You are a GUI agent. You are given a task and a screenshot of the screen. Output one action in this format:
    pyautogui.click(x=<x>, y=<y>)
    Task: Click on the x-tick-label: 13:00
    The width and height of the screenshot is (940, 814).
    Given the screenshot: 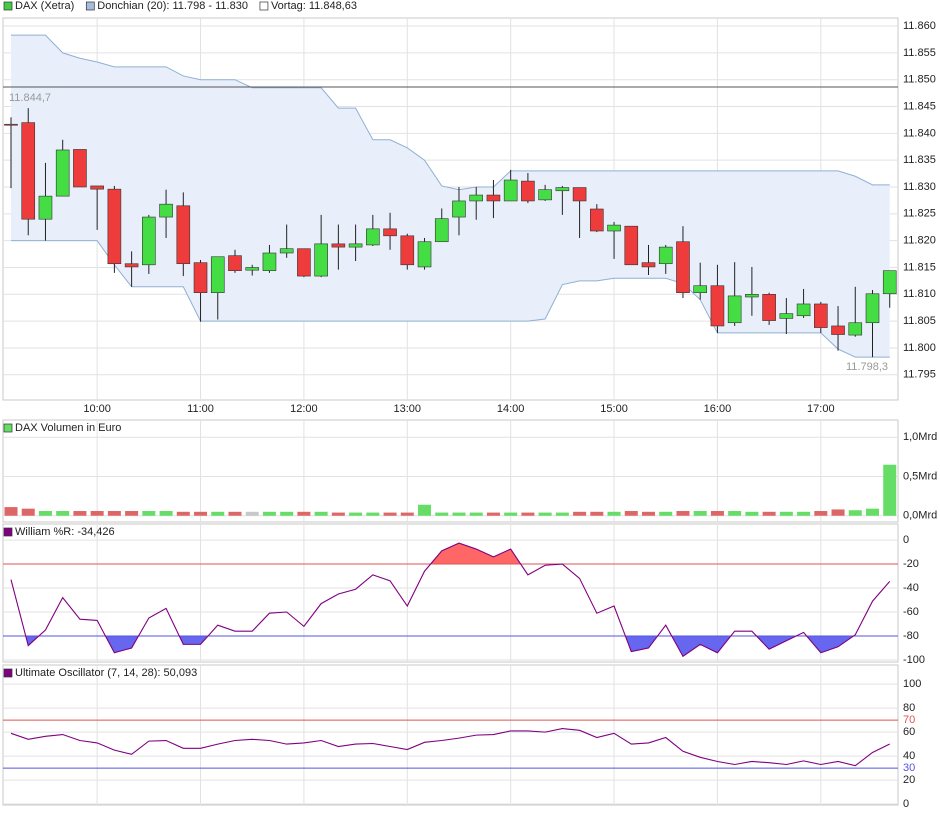 What is the action you would take?
    pyautogui.click(x=408, y=409)
    